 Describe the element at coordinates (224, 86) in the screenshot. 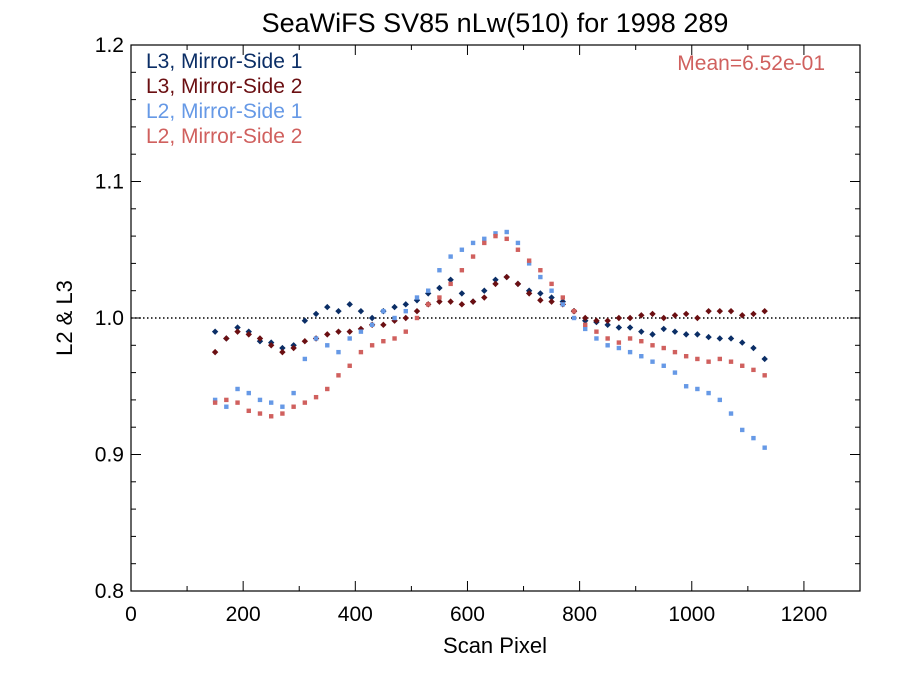

I see `legend-entry-2: L3, Mirror-Side 2` at that location.